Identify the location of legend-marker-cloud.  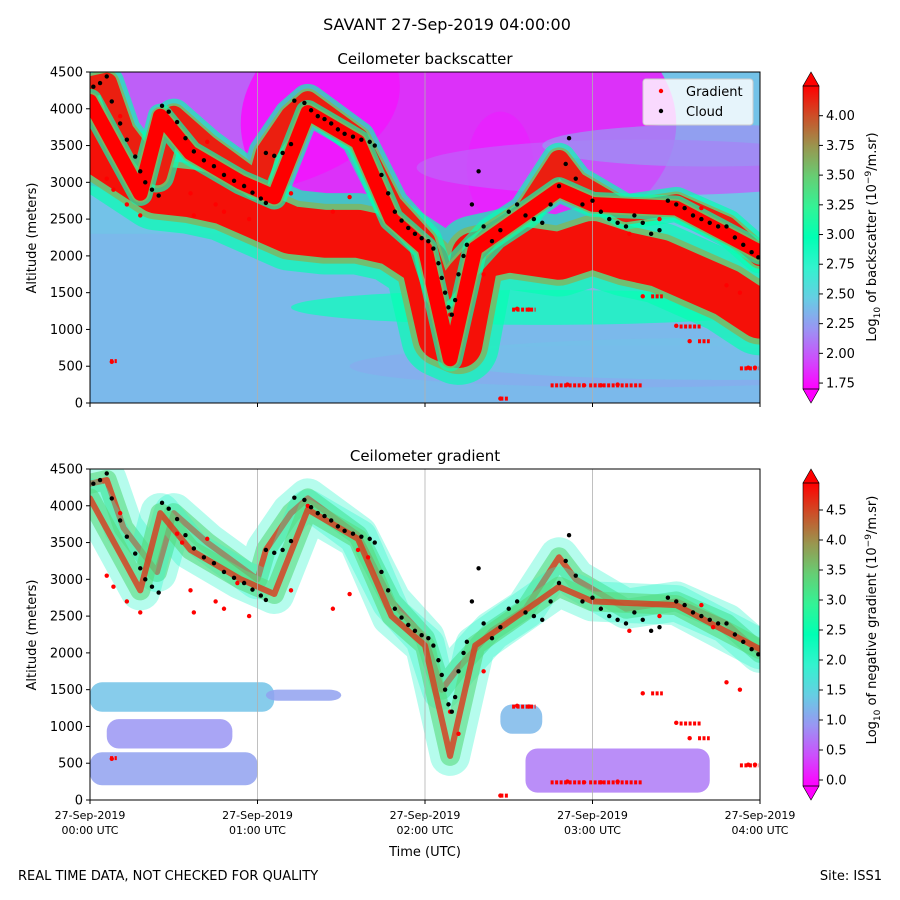
(661, 111).